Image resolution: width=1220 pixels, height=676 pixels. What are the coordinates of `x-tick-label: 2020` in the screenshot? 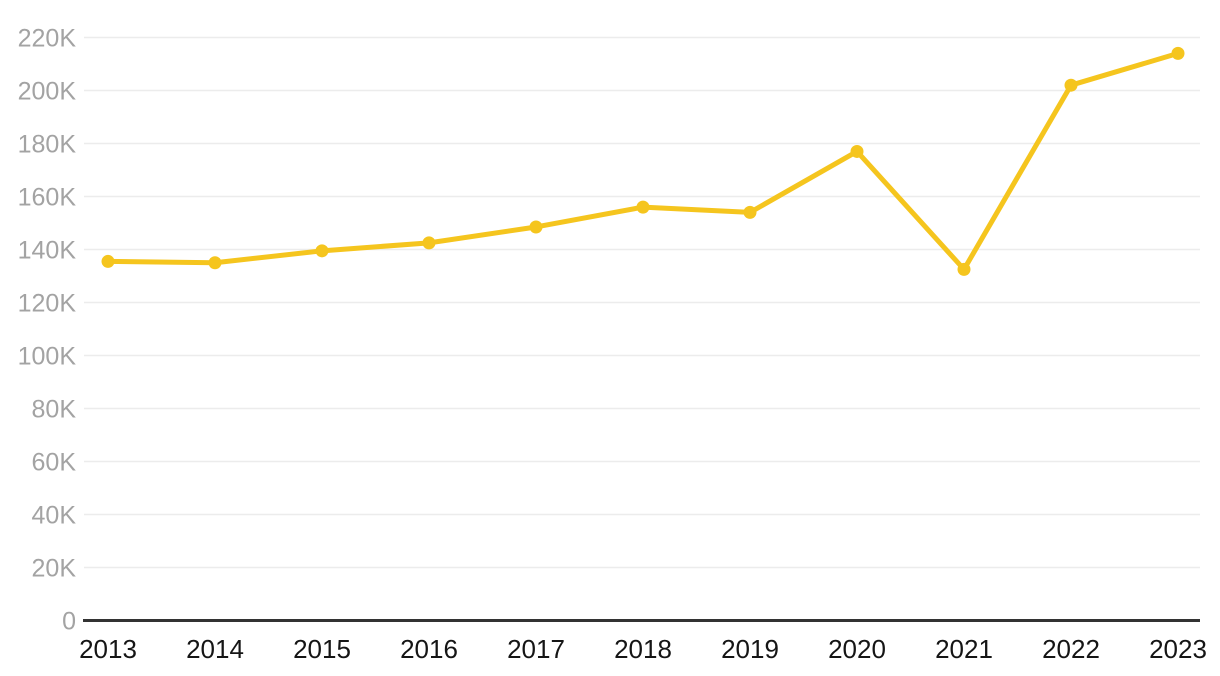 It's located at (857, 649).